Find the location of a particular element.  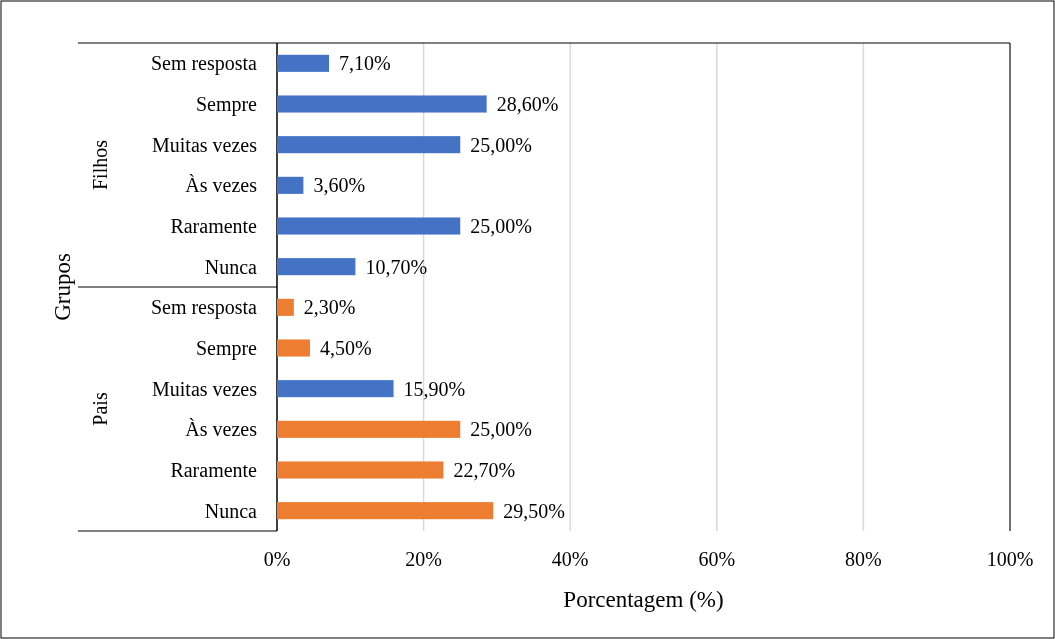

data-label: 3,60% is located at coordinates (339, 185).